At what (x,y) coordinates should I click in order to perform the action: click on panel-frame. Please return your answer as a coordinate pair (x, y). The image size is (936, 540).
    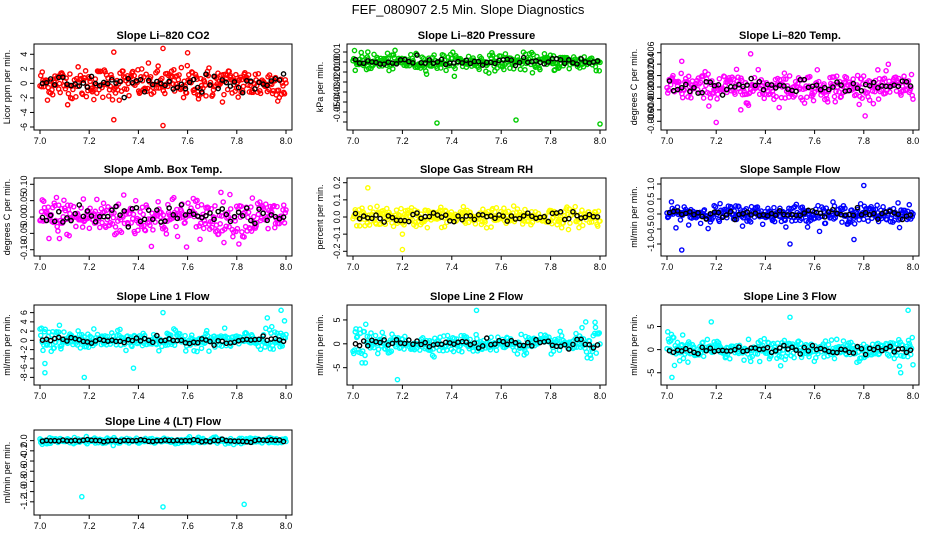
    Looking at the image, I should click on (476, 345).